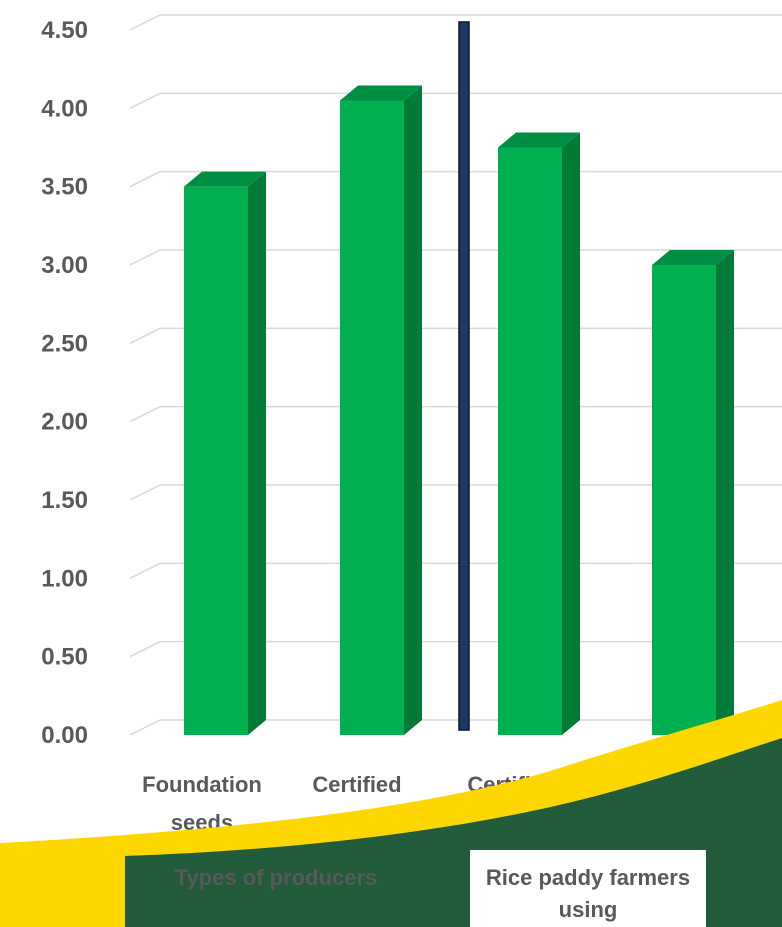  Describe the element at coordinates (64, 265) in the screenshot. I see `y-tick-label: 3.00` at that location.